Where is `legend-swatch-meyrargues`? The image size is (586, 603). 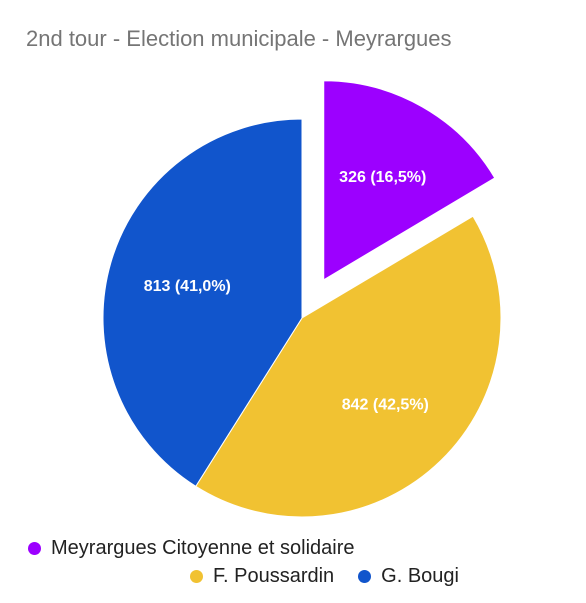
legend-swatch-meyrargues is located at coordinates (34, 548).